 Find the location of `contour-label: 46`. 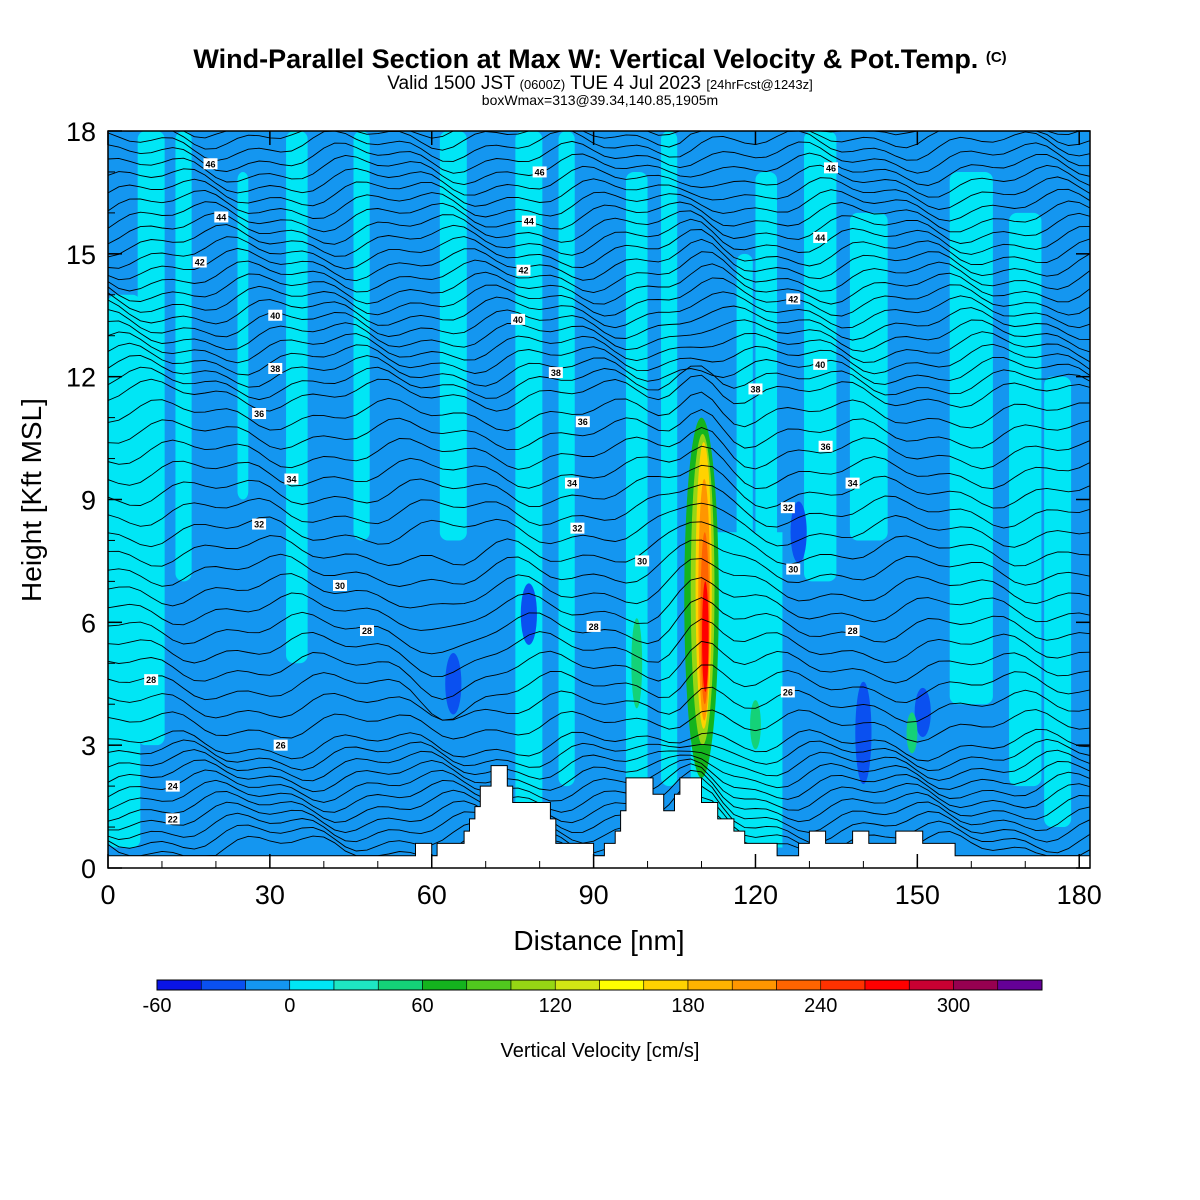

contour-label: 46 is located at coordinates (210, 164).